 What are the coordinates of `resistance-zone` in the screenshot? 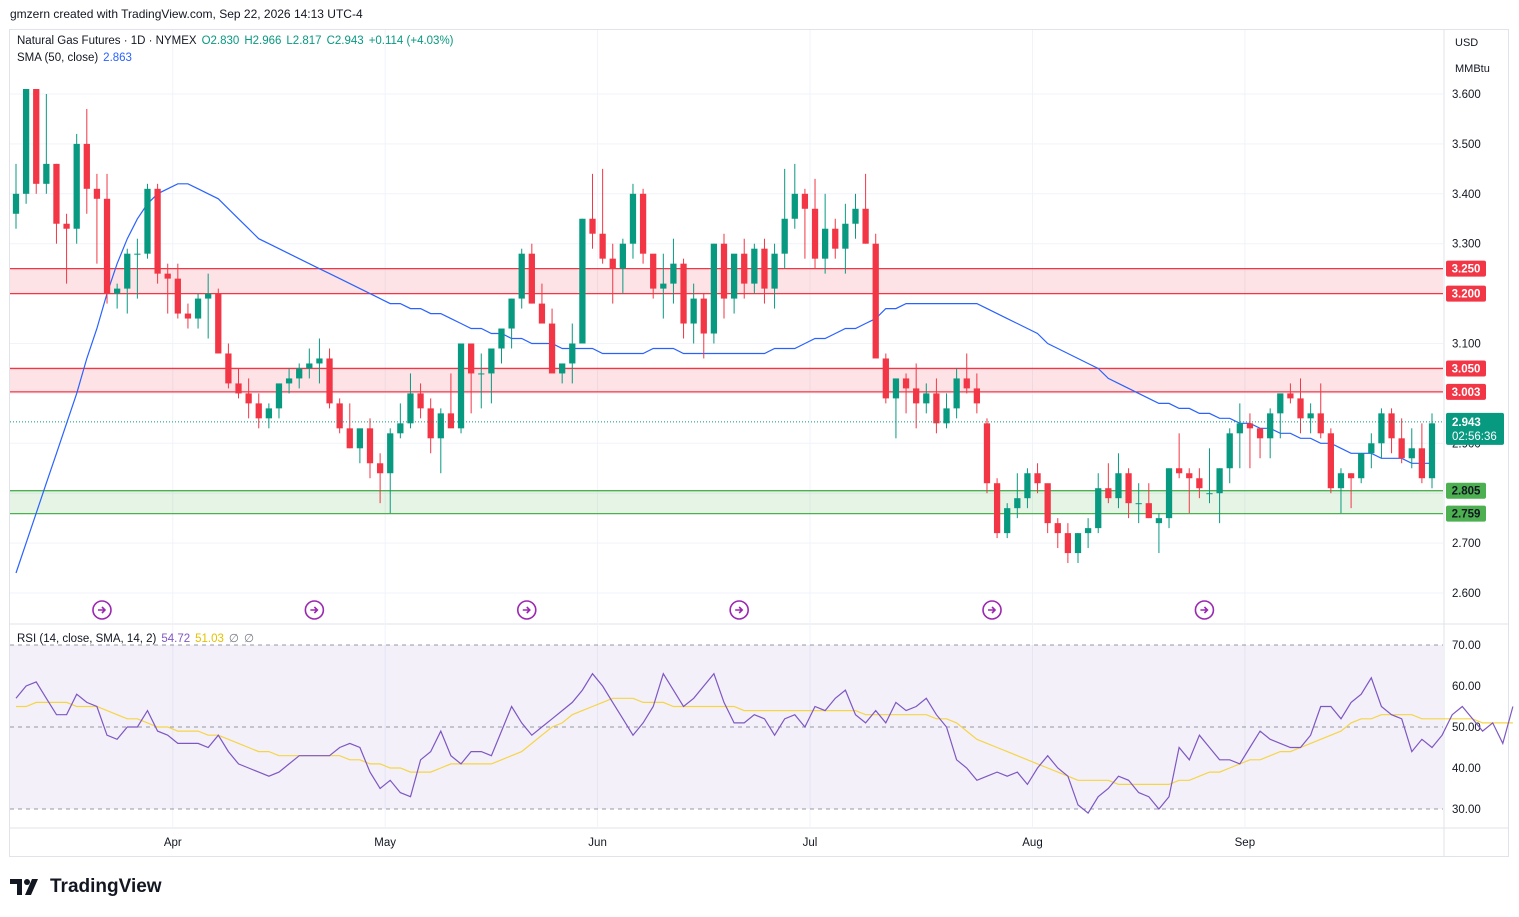 It's located at (726, 380).